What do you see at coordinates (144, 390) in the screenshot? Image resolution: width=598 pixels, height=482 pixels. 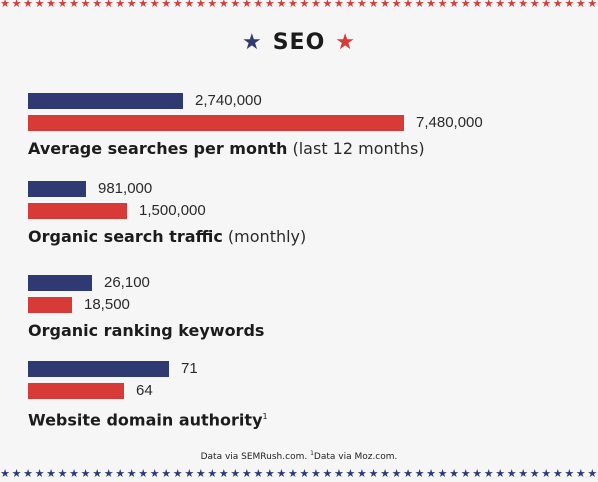 I see `data-label: 64` at bounding box center [144, 390].